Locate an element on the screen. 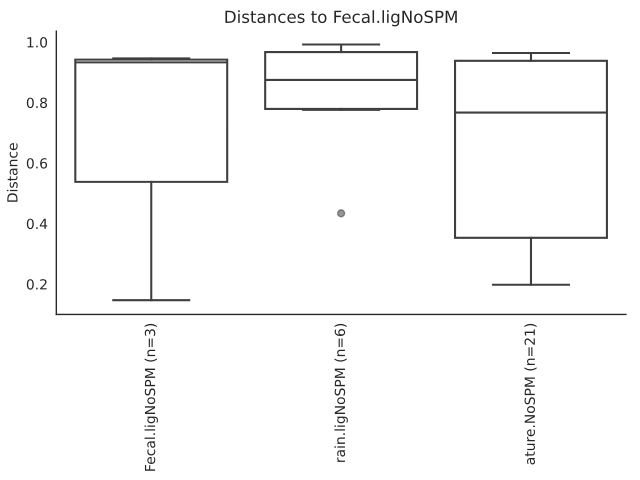  y-tick-label: 1.0 is located at coordinates (37, 42).